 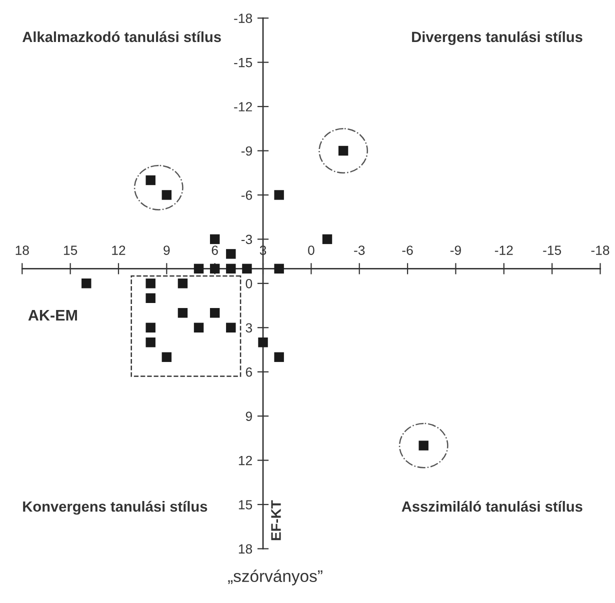 What do you see at coordinates (245, 505) in the screenshot?
I see `y-tick-label: 15` at bounding box center [245, 505].